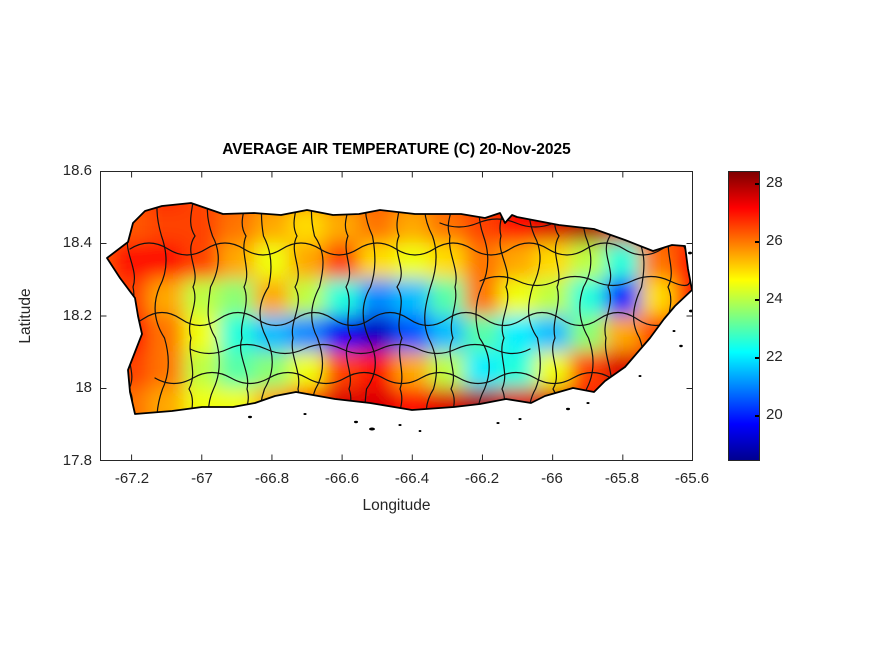  I want to click on x-axis-tick-label: -67.2, so click(132, 478).